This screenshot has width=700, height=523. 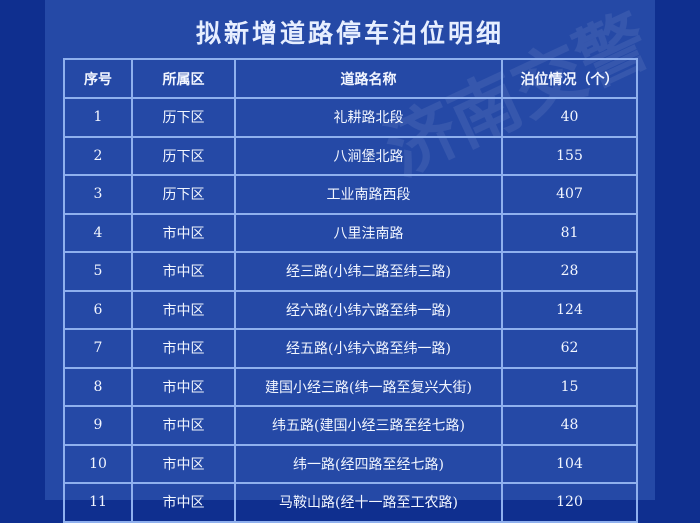 What do you see at coordinates (569, 78) in the screenshot?
I see `header-spaces: 泊位情况（个）` at bounding box center [569, 78].